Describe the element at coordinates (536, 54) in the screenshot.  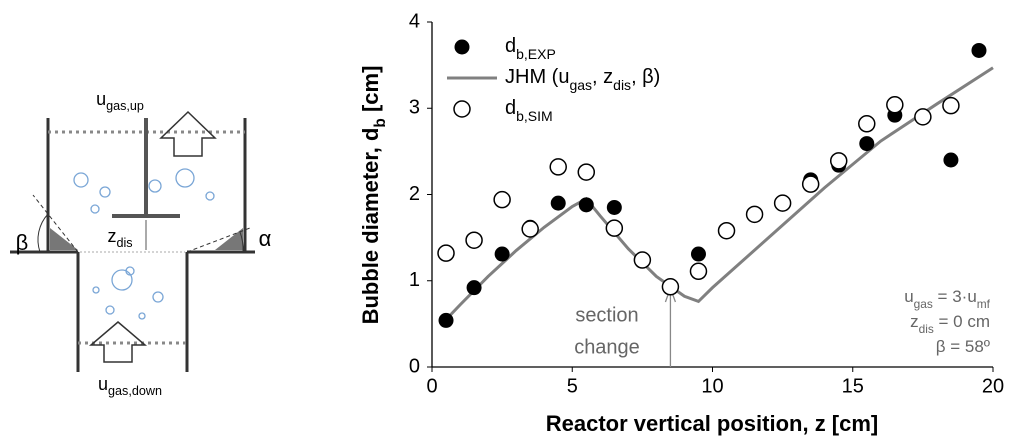
I see `text-part: b,EXP` at that location.